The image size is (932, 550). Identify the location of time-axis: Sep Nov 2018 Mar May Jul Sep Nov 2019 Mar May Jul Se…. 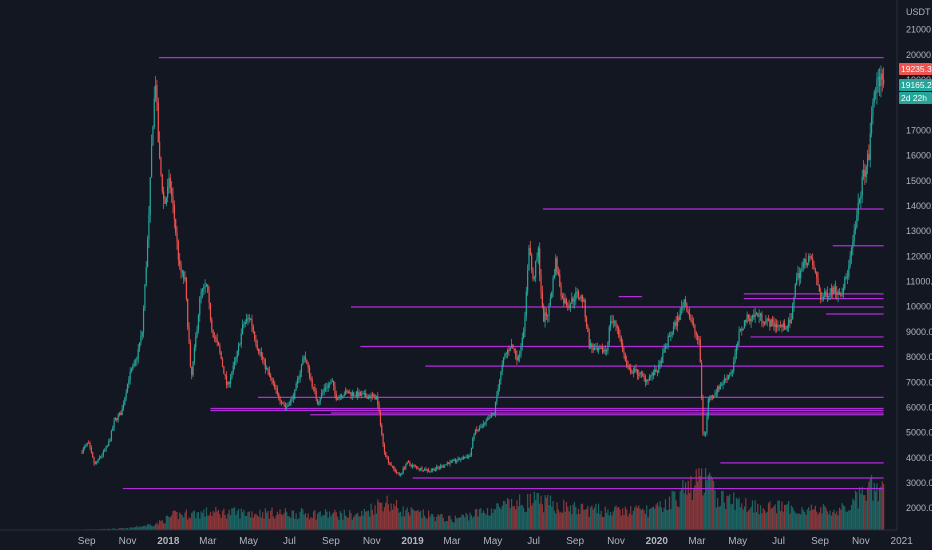
(456, 538).